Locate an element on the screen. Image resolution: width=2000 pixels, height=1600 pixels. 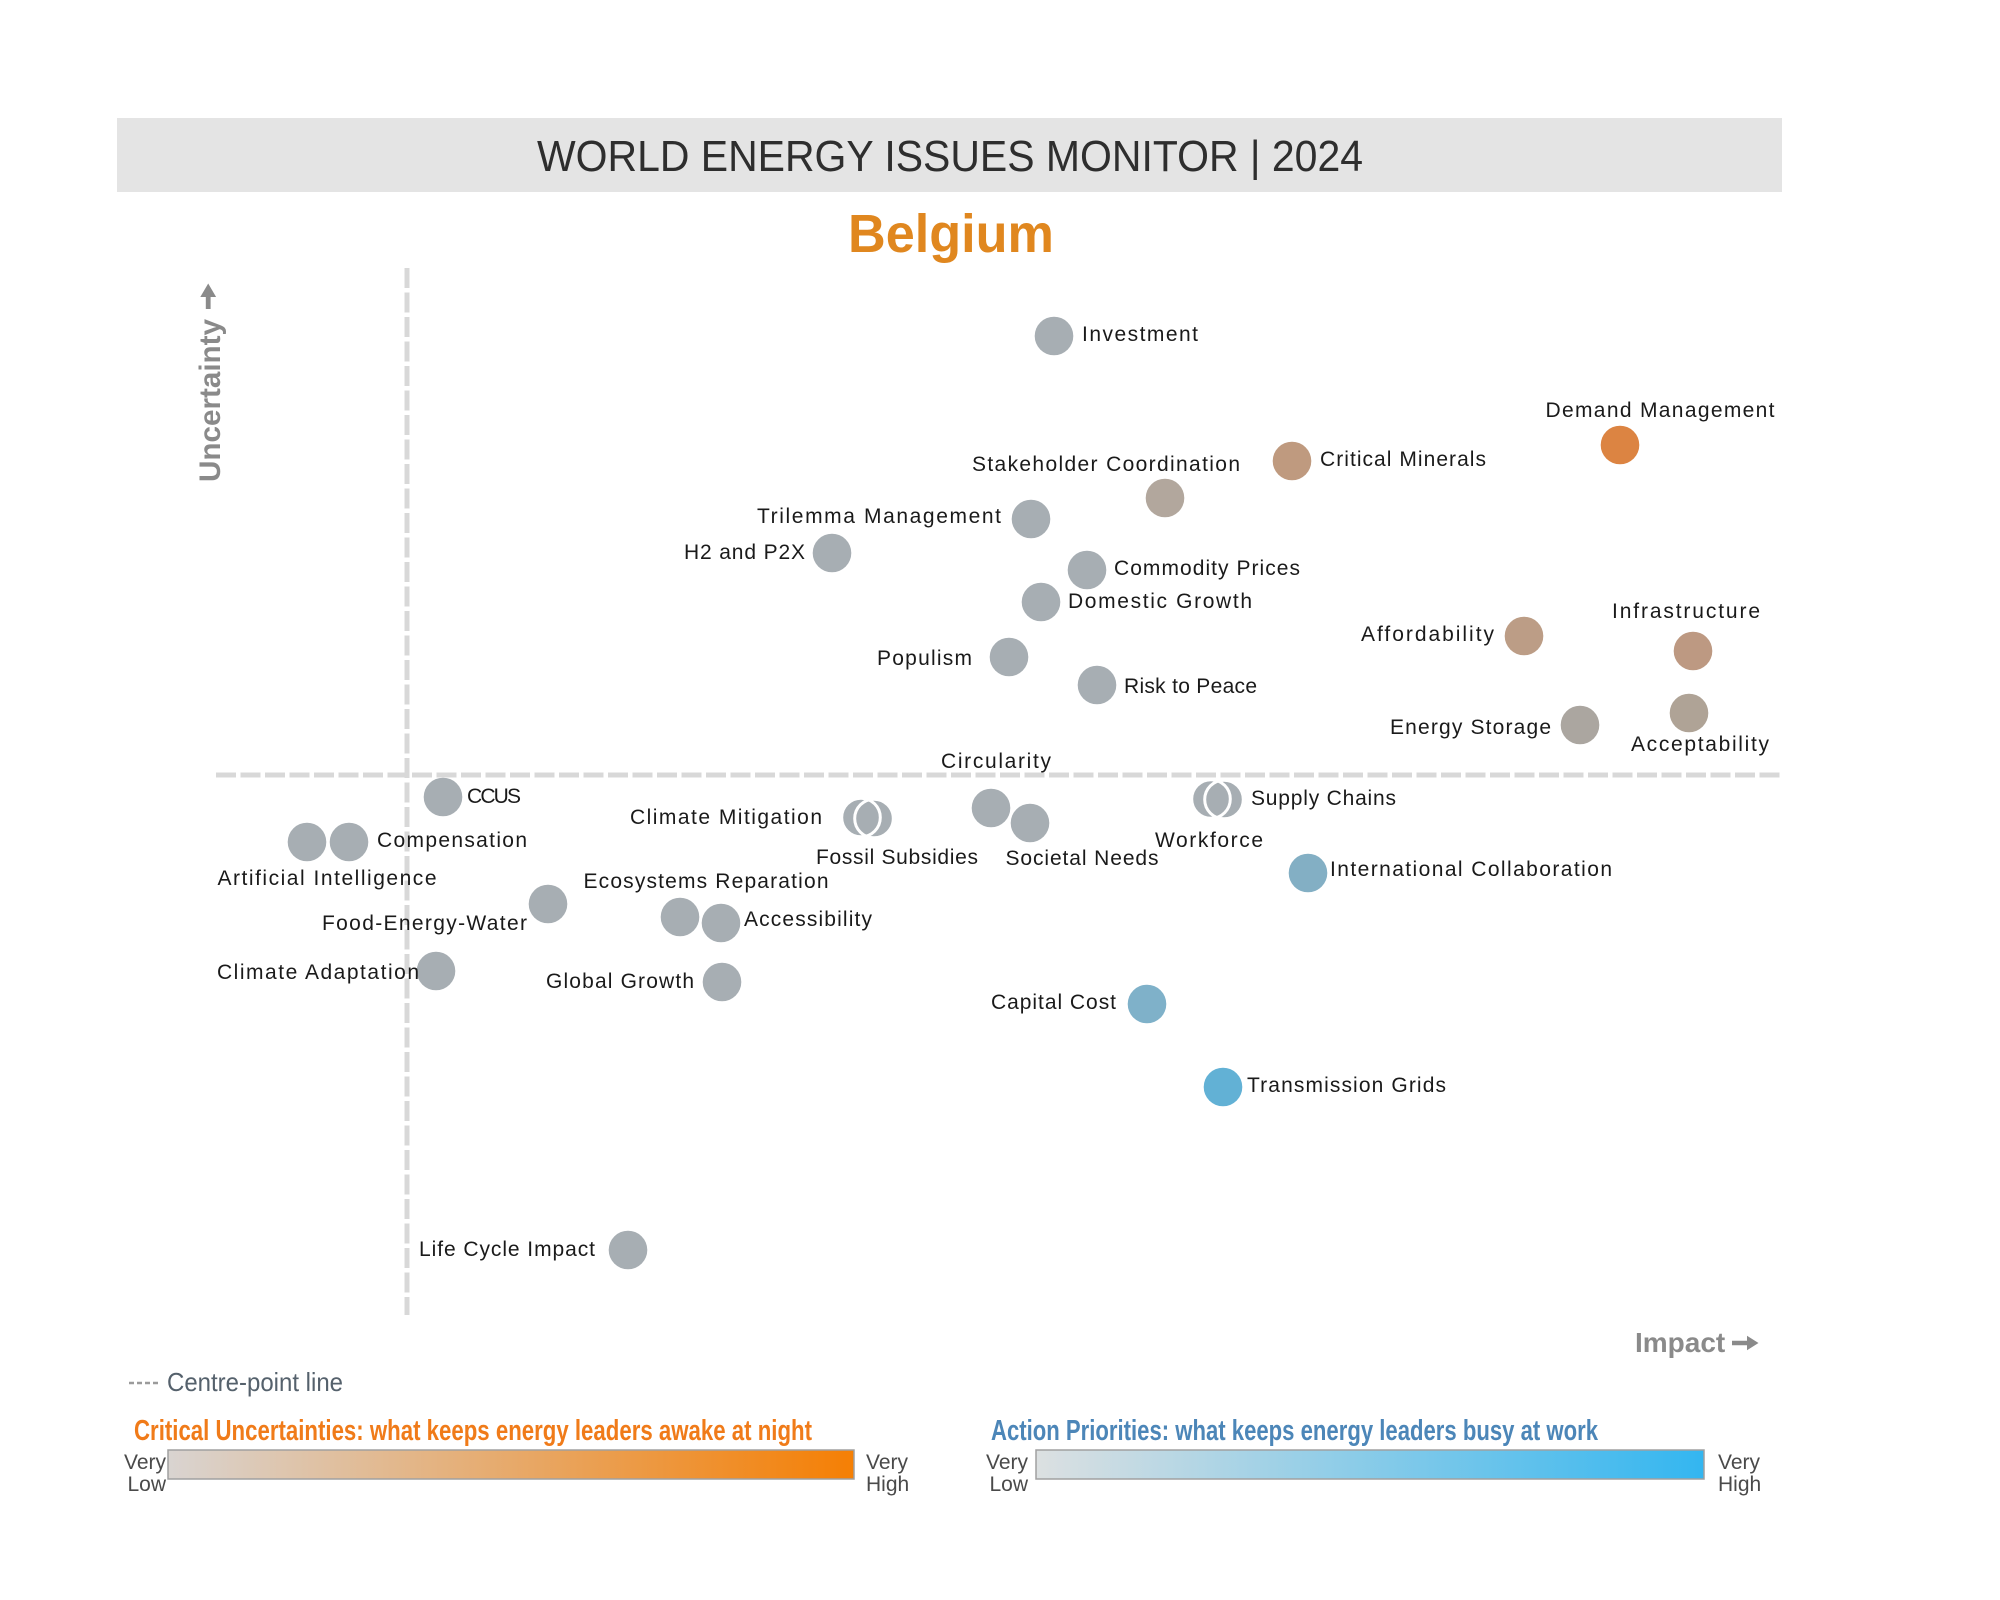
svg-text: Supply Chains is located at coordinates (1323, 798).